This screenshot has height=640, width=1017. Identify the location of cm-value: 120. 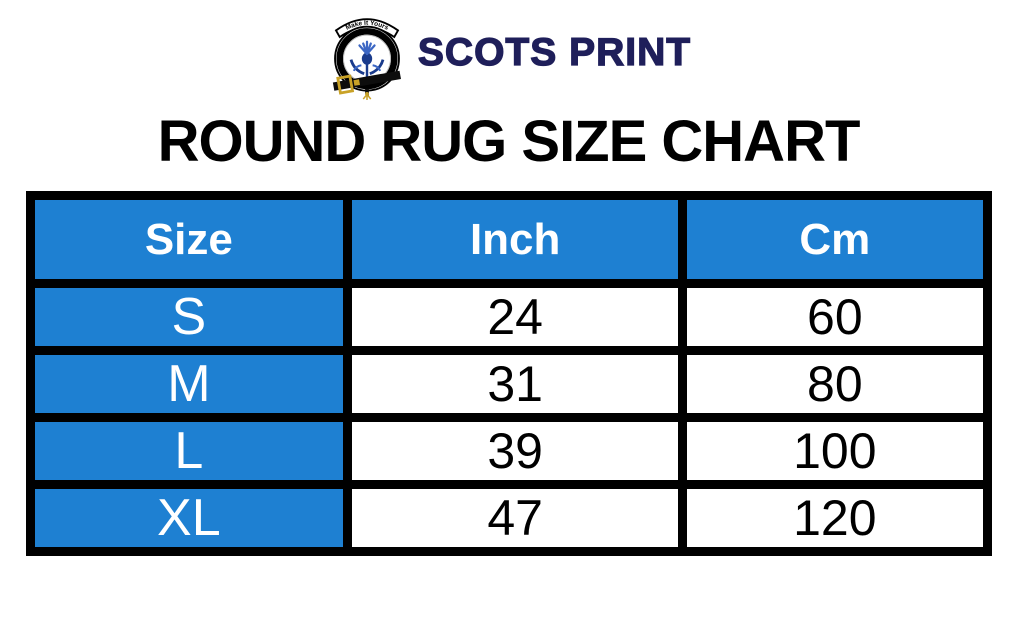
(835, 518).